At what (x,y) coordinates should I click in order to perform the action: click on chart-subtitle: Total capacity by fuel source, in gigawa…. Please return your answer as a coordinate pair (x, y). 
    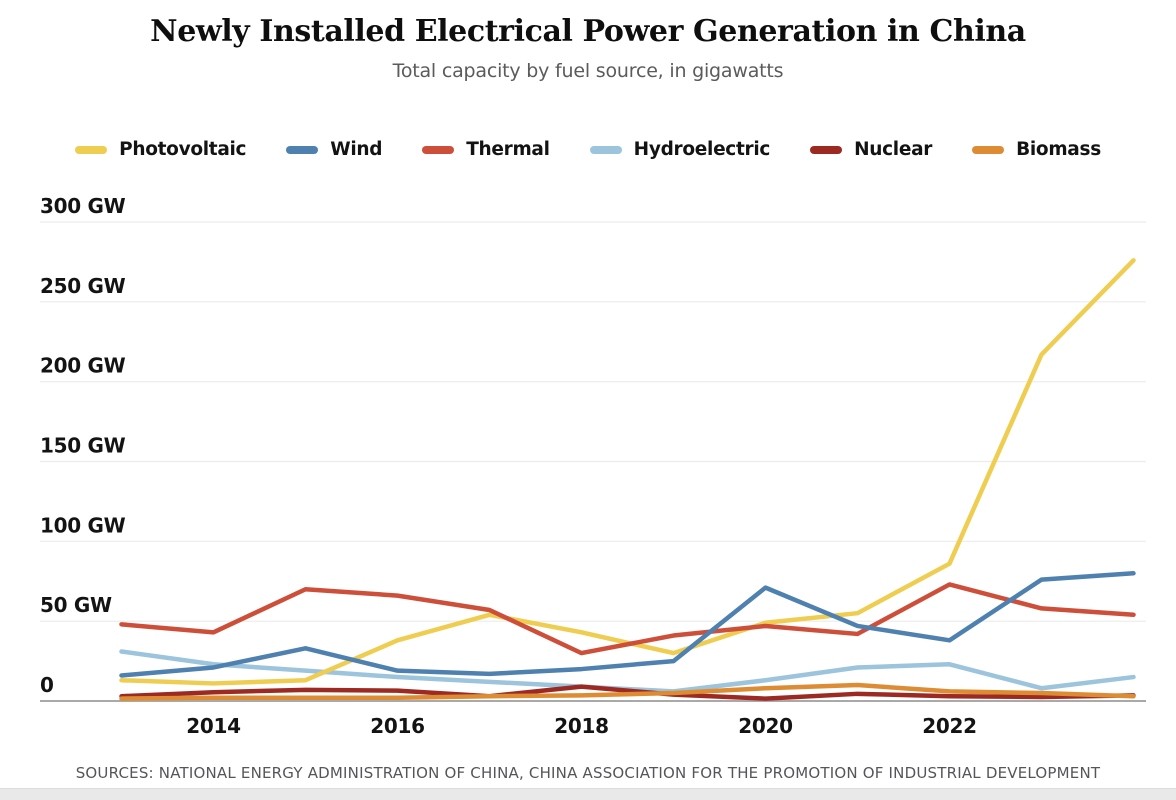
    Looking at the image, I should click on (588, 71).